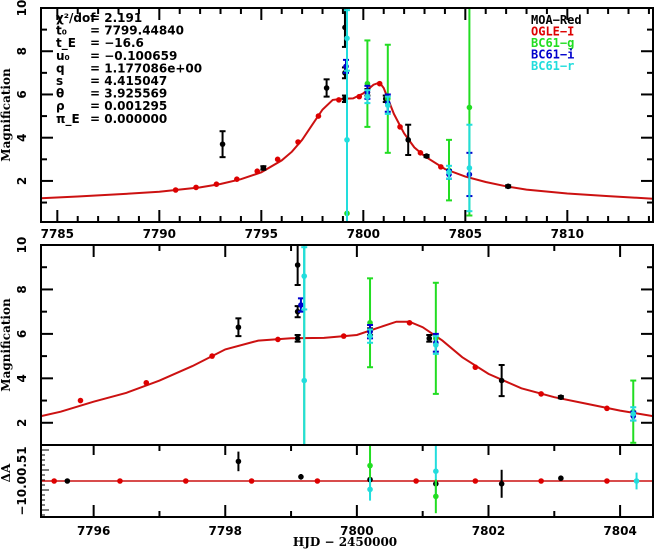  What do you see at coordinates (225, 531) in the screenshot?
I see `x-tick-label: 7798` at bounding box center [225, 531].